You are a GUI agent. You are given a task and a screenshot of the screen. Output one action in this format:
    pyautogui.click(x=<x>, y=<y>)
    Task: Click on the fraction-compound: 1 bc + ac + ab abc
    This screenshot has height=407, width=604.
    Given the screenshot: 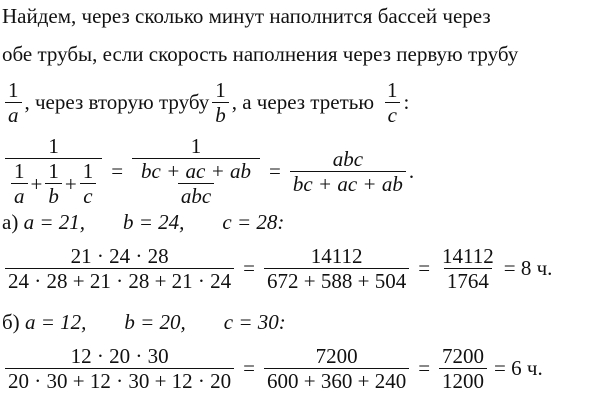 What is the action you would take?
    pyautogui.click(x=196, y=171)
    